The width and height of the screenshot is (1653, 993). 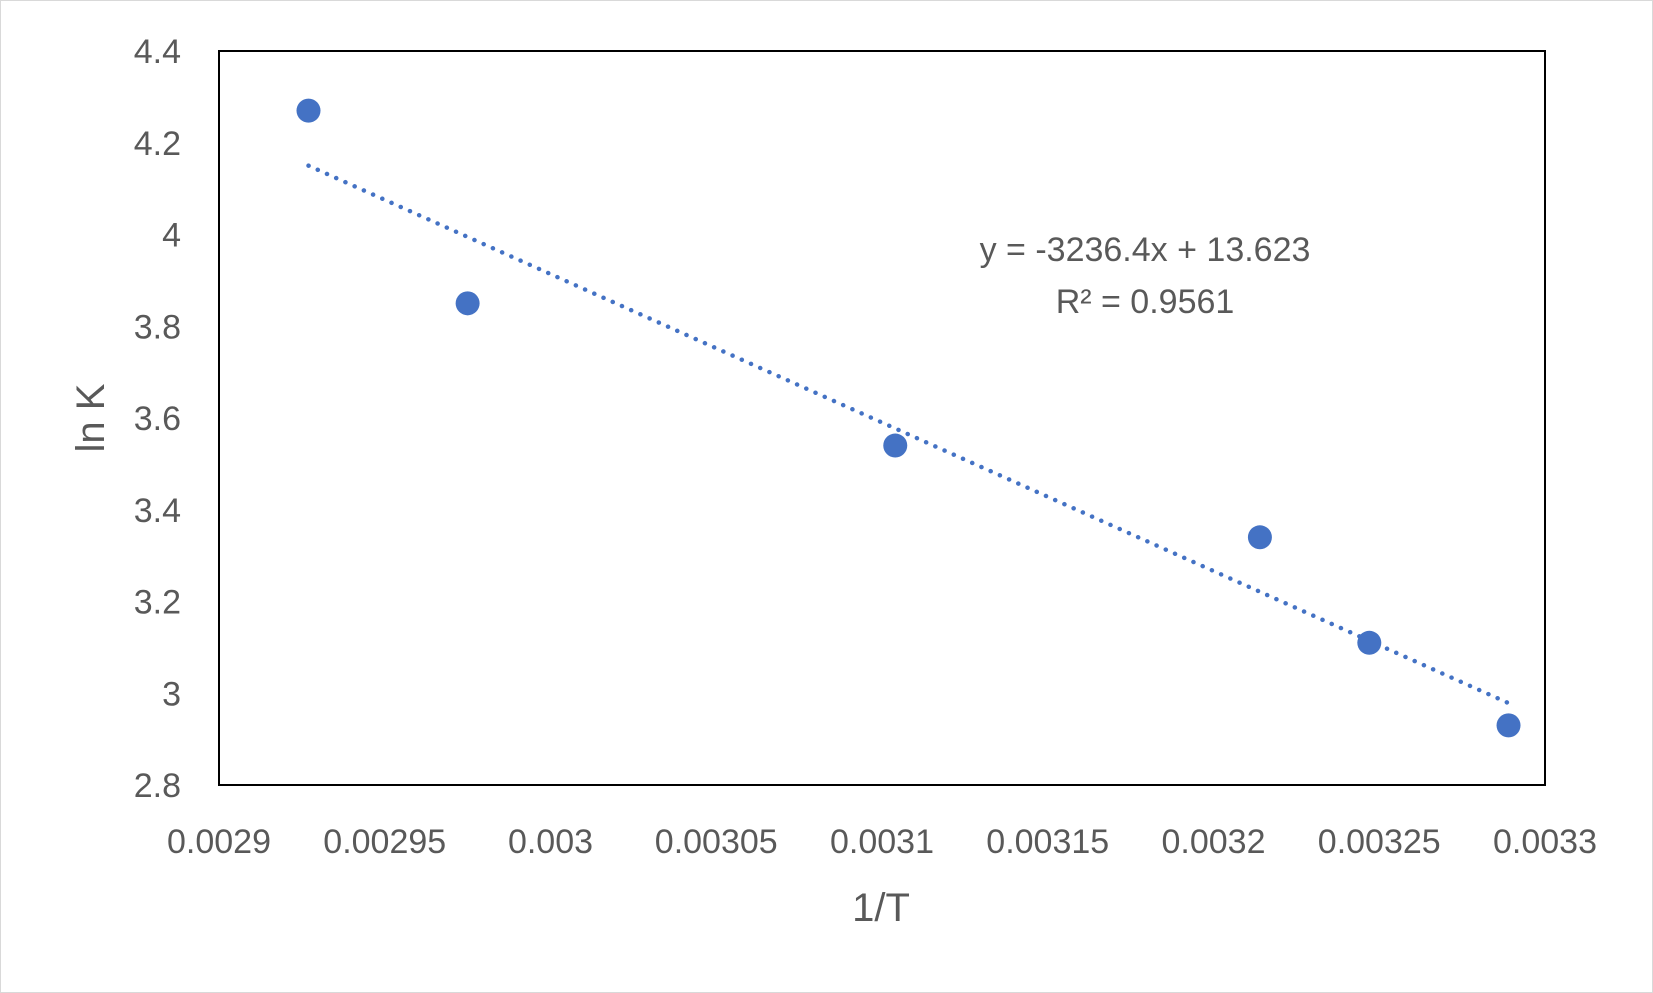 What do you see at coordinates (550, 842) in the screenshot?
I see `x-tick-label: 0.003` at bounding box center [550, 842].